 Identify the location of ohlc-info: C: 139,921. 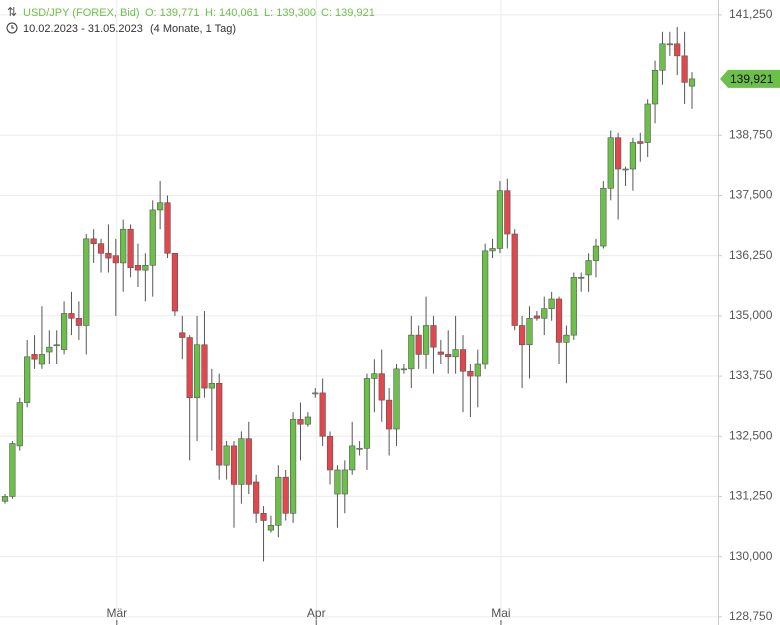
(348, 13).